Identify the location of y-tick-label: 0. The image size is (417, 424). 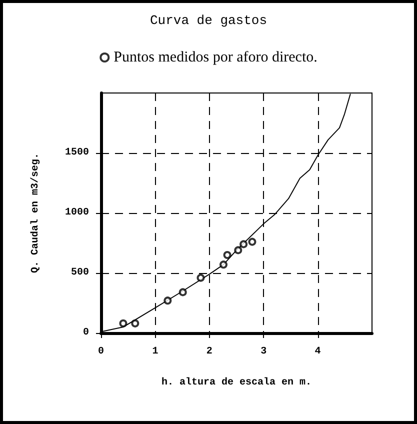
(85, 333).